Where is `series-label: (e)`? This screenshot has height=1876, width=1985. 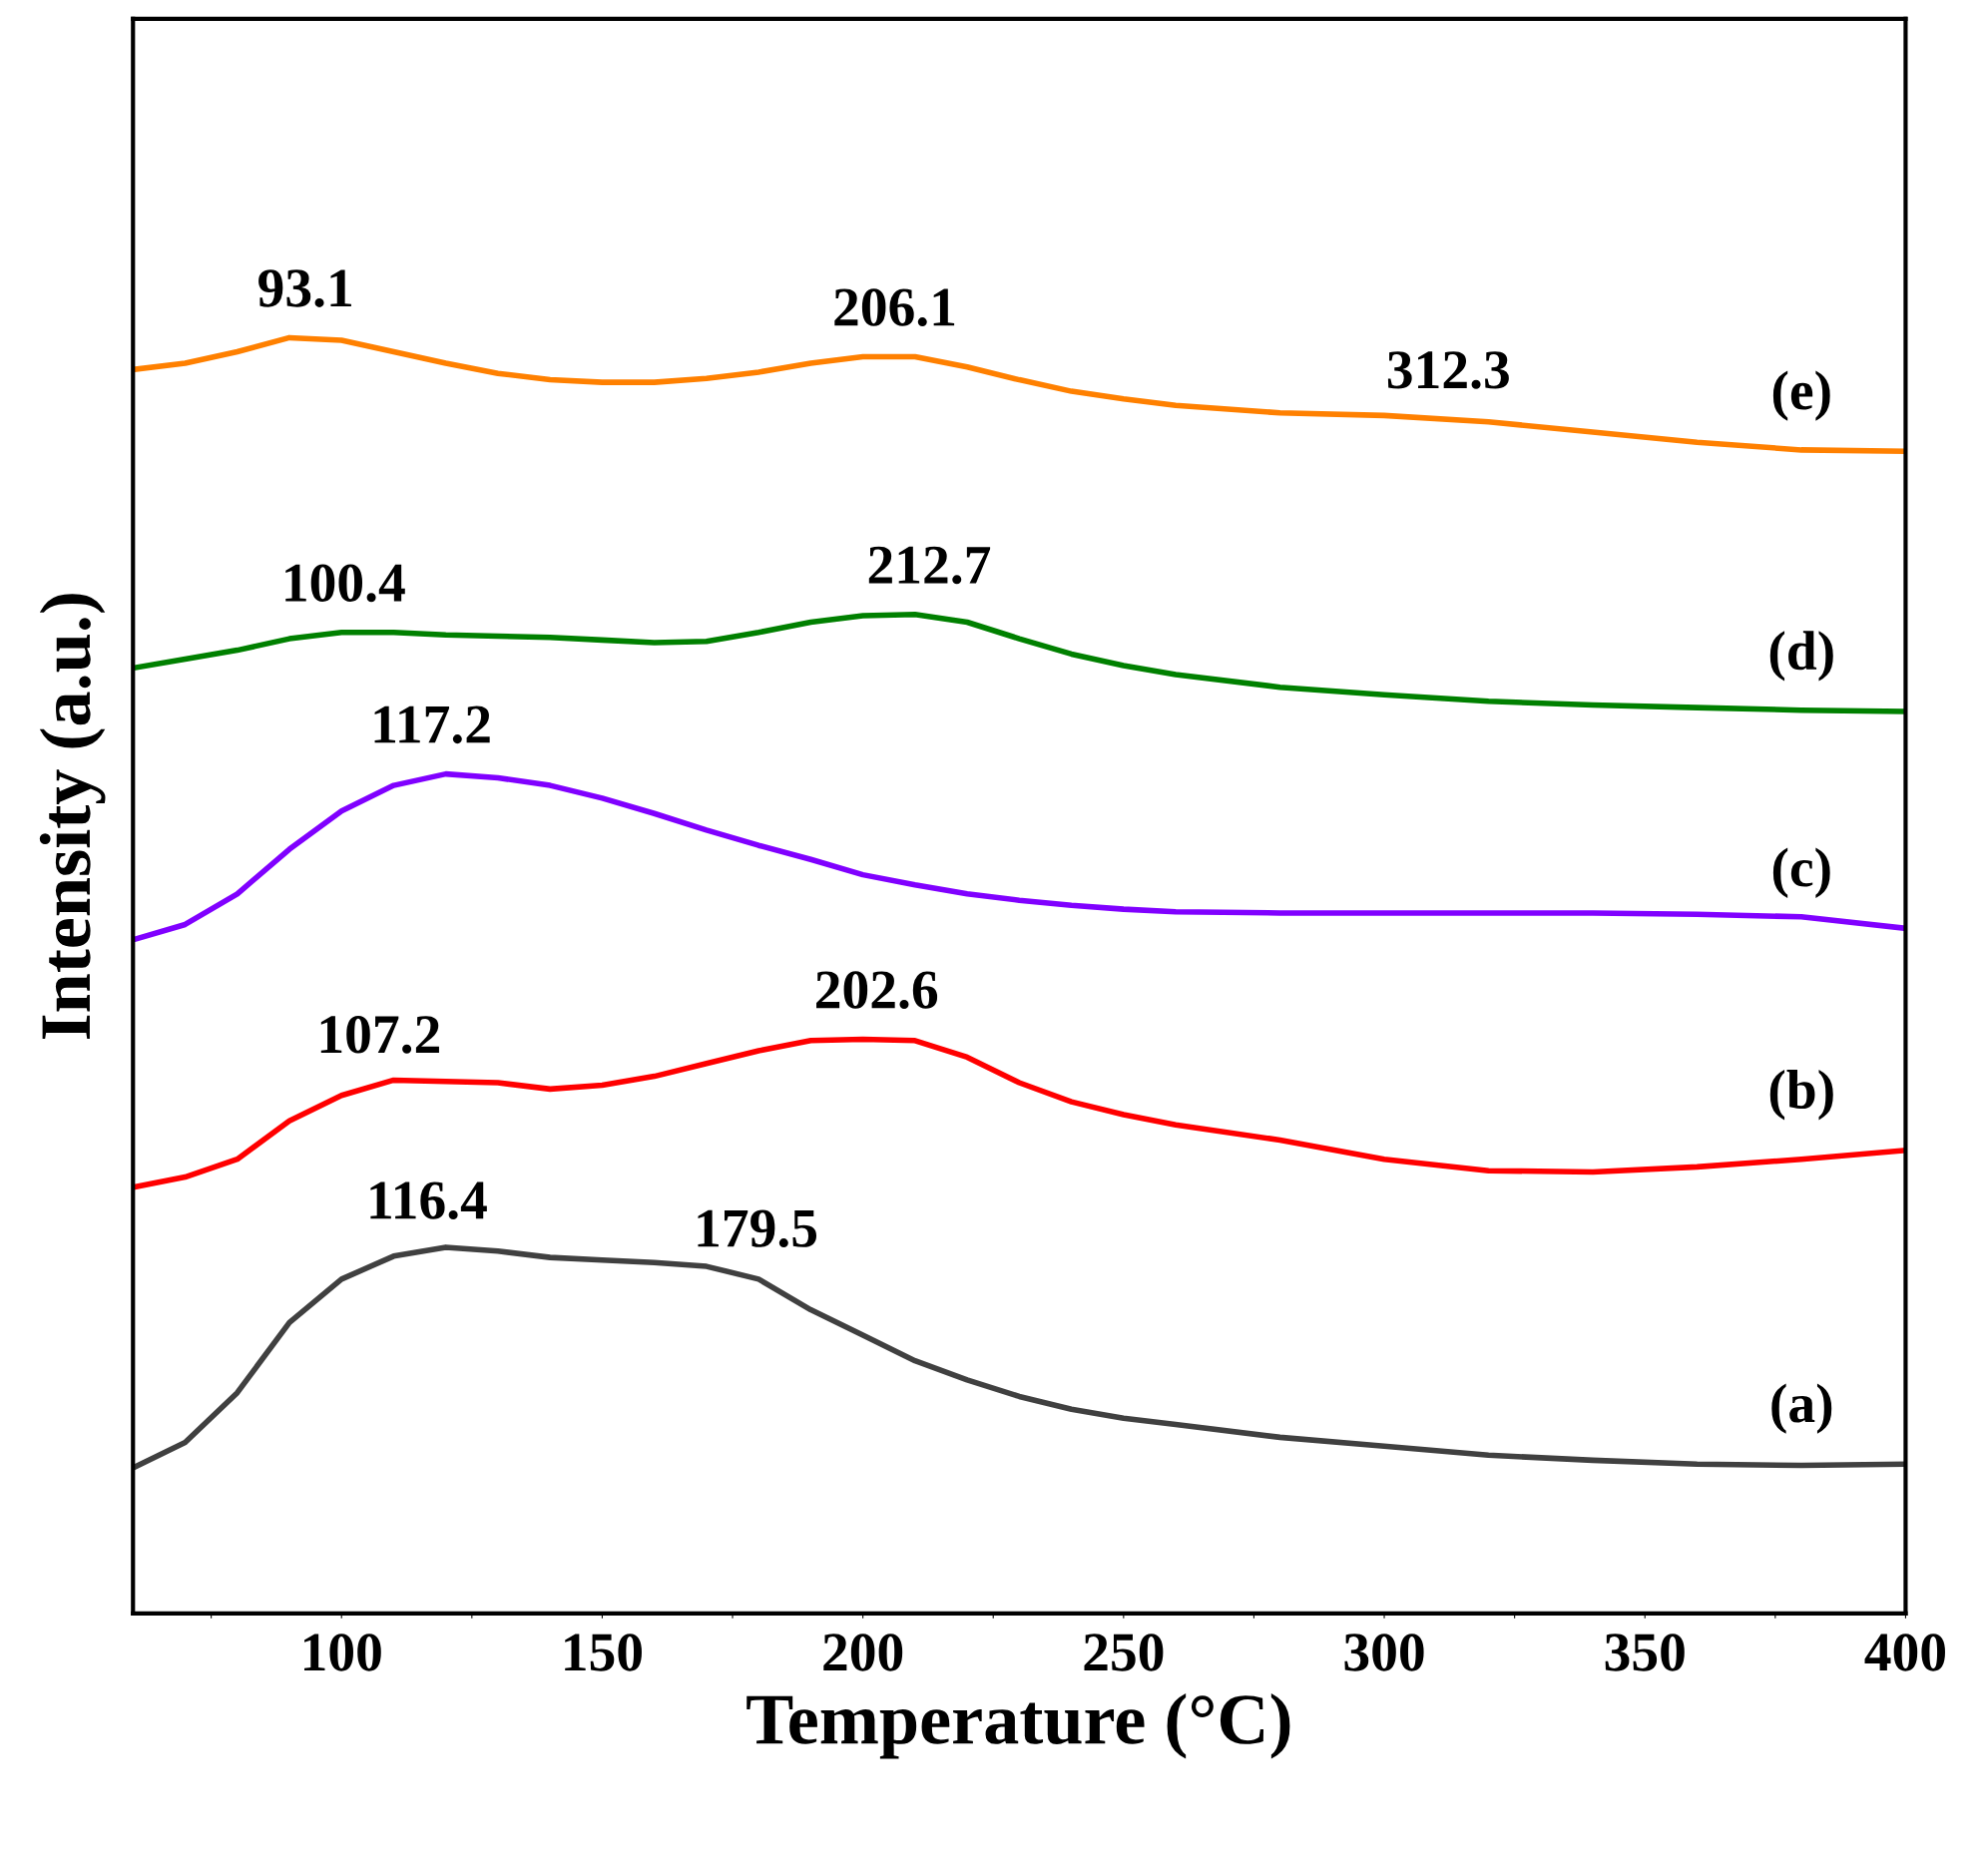 series-label: (e) is located at coordinates (1801, 395).